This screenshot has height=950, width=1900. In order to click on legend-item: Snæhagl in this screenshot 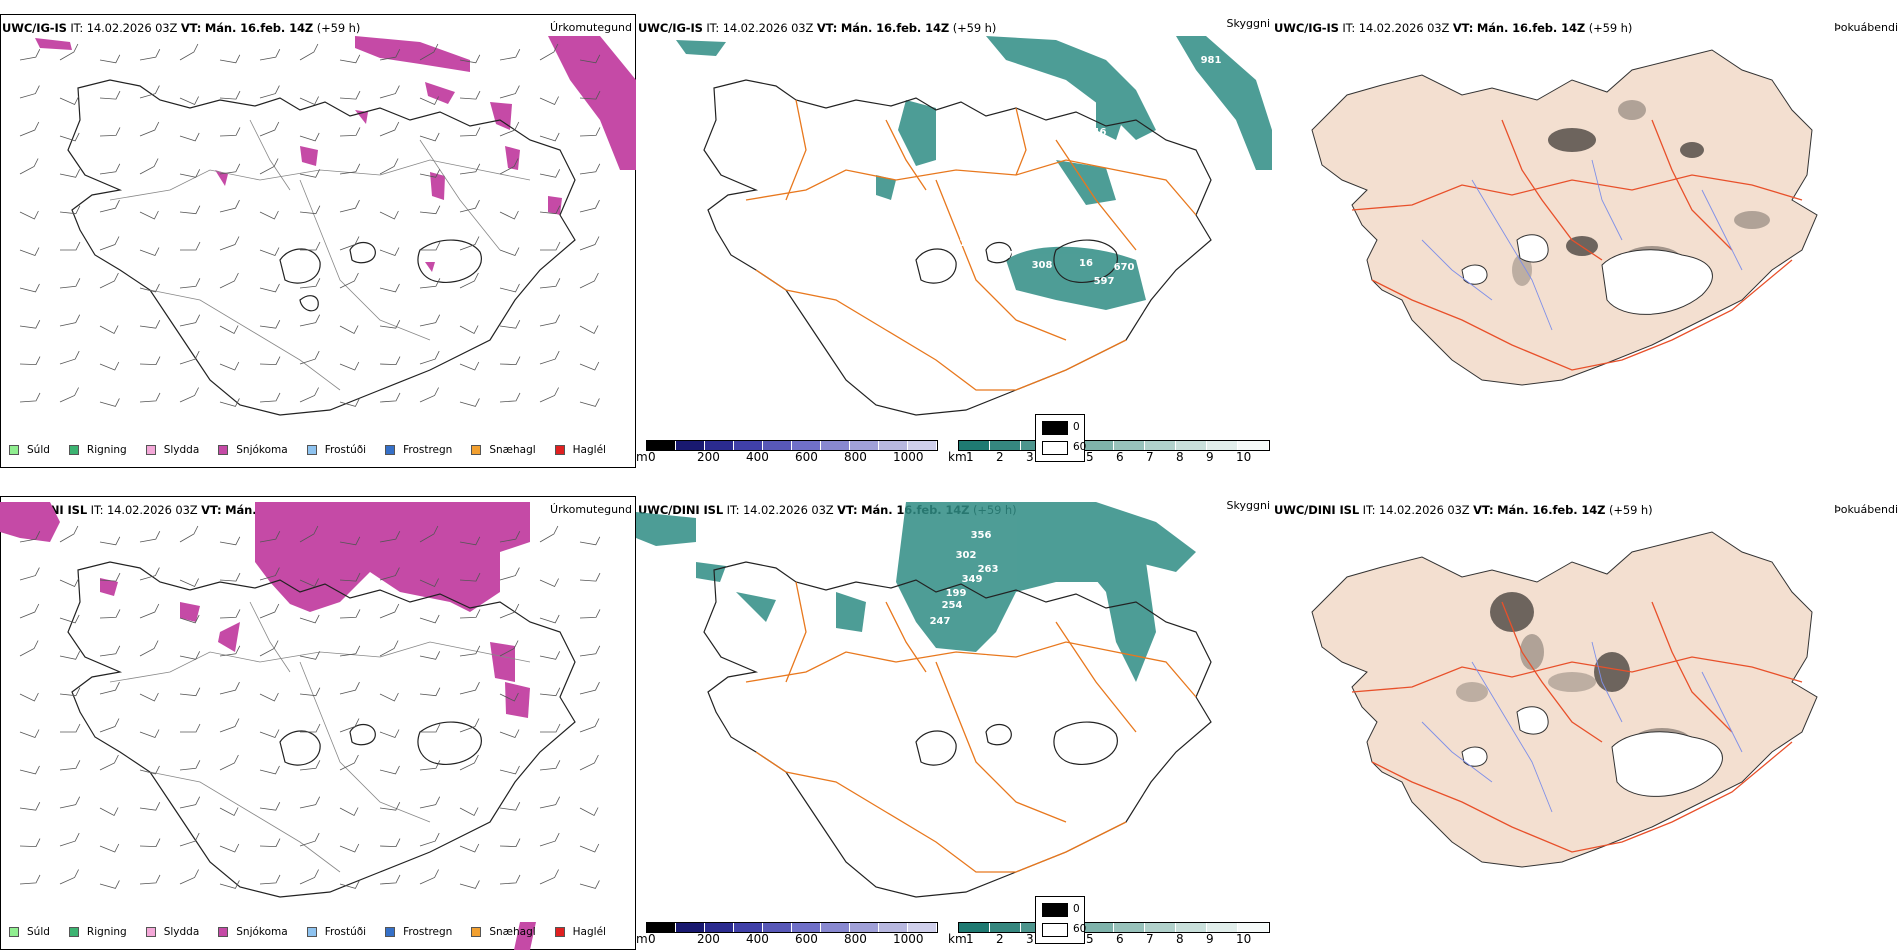, I will do `click(503, 450)`.